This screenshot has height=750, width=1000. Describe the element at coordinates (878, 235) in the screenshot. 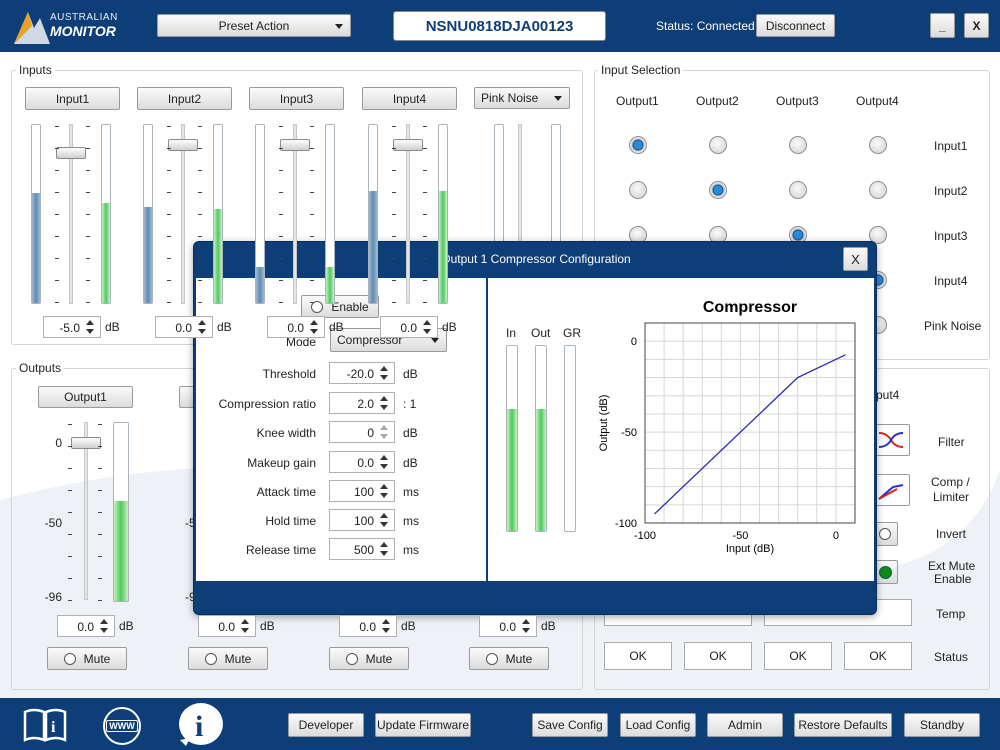

I see `route-radio-in3-out4` at that location.